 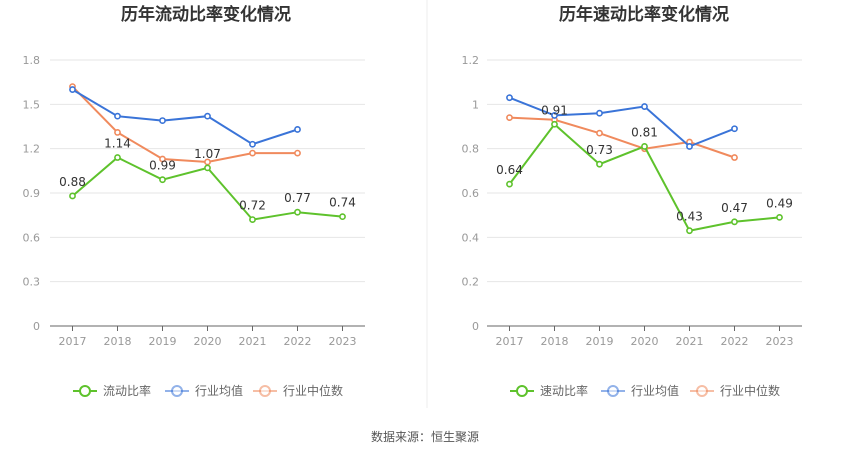 What do you see at coordinates (424, 437) in the screenshot?
I see `data-source-note: 数据来源：恒生聚源` at bounding box center [424, 437].